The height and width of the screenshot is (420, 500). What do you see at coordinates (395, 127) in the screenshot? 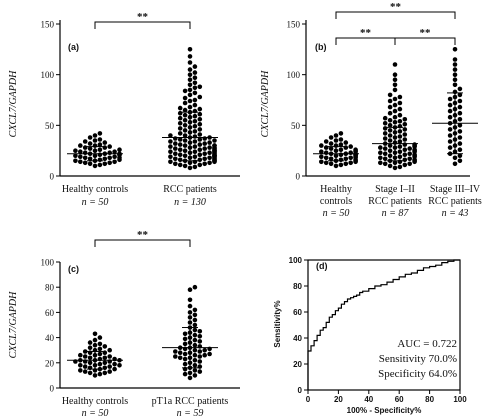
I see `mean-sd-bars-b` at bounding box center [395, 127].